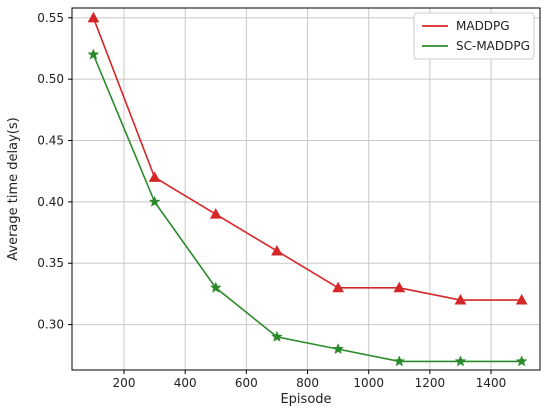 This screenshot has height=411, width=550. What do you see at coordinates (50, 263) in the screenshot?
I see `y-tick-label: 0.35` at bounding box center [50, 263].